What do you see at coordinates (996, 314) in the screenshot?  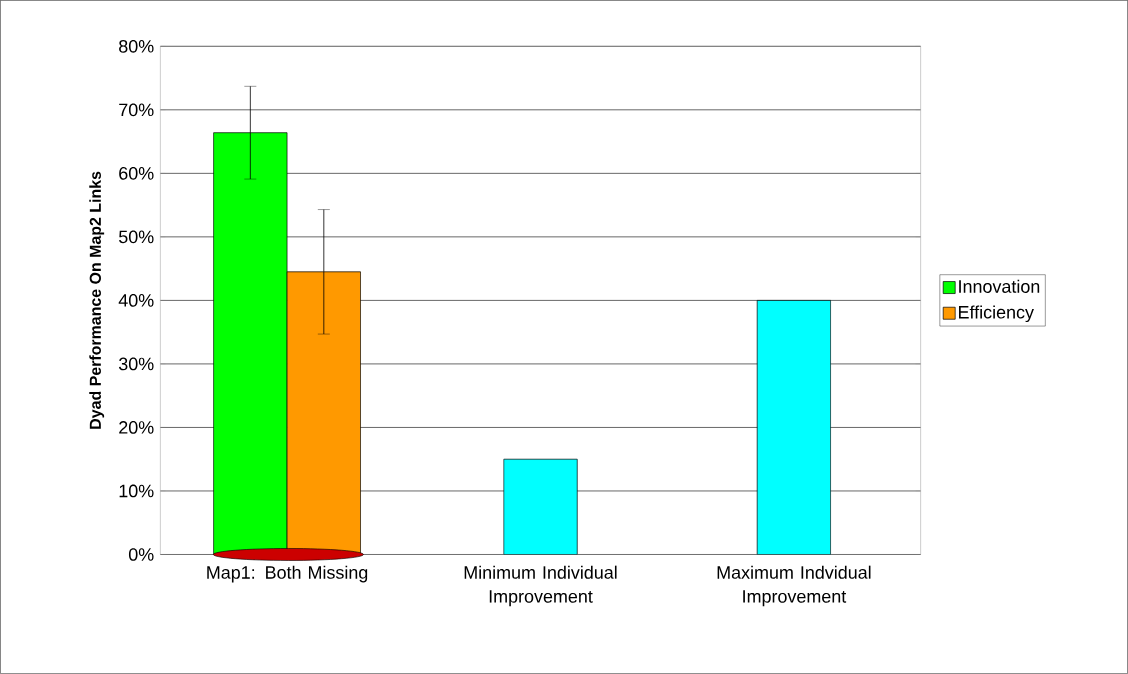 I see `legend-label: Efficiency` at bounding box center [996, 314].